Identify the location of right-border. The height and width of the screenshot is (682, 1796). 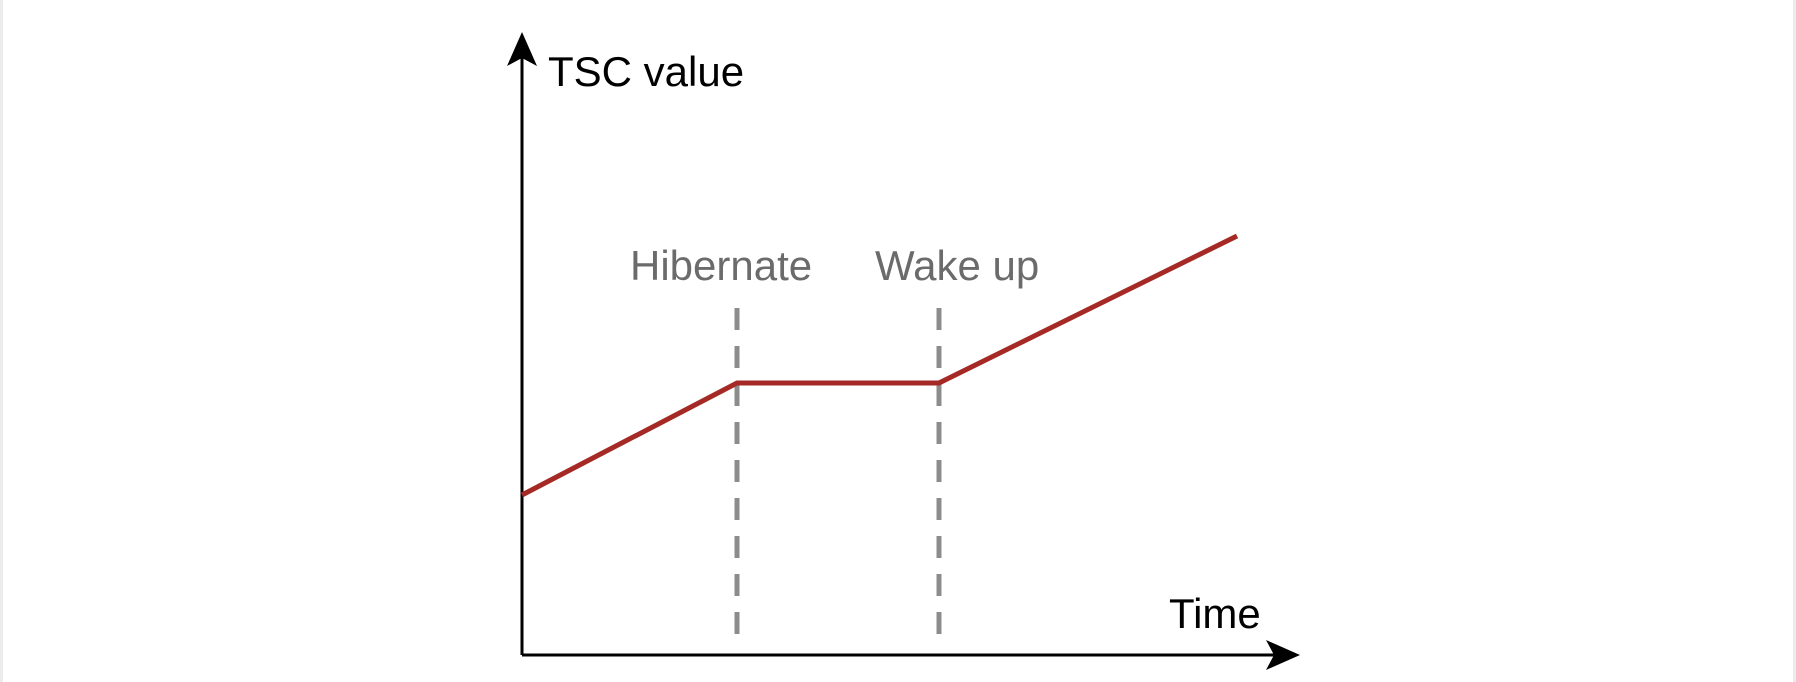
(1794, 341).